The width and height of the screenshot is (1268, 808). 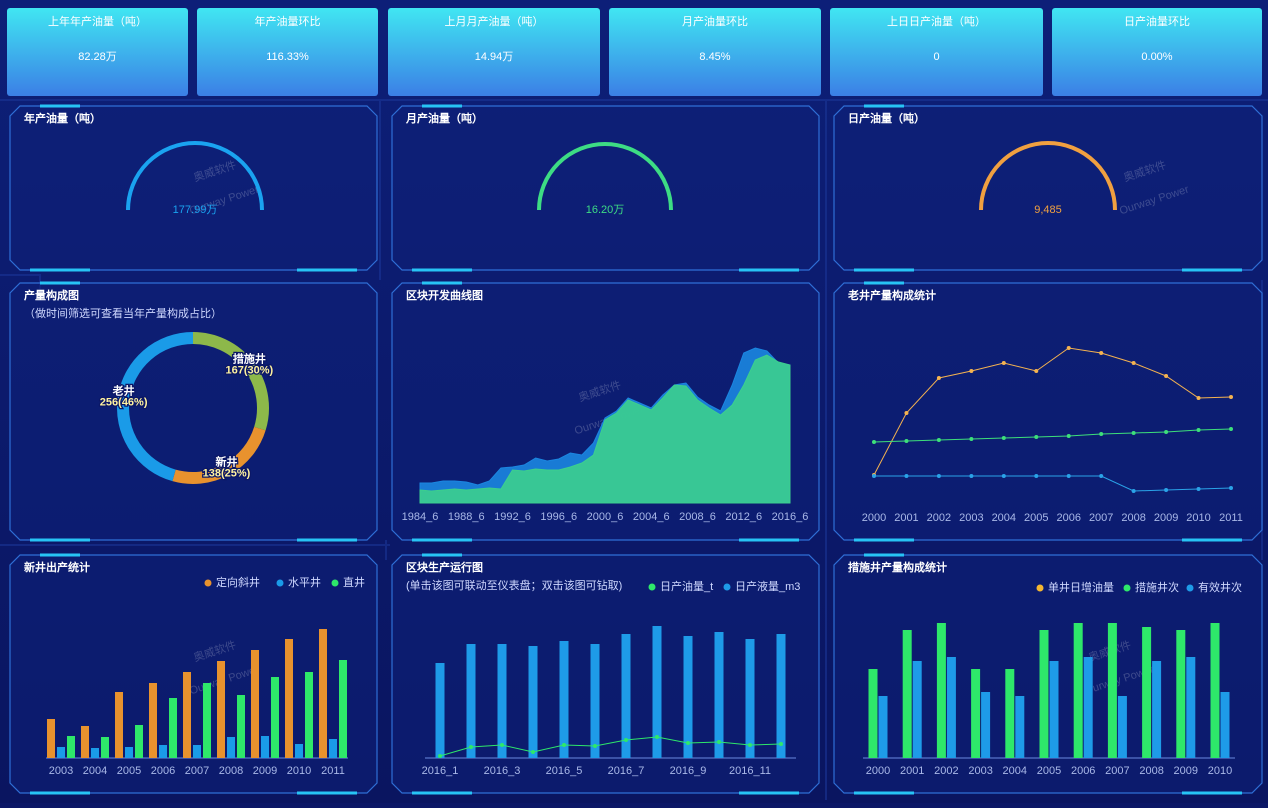 What do you see at coordinates (197, 771) in the screenshot?
I see `x-tick-label: 2007` at bounding box center [197, 771].